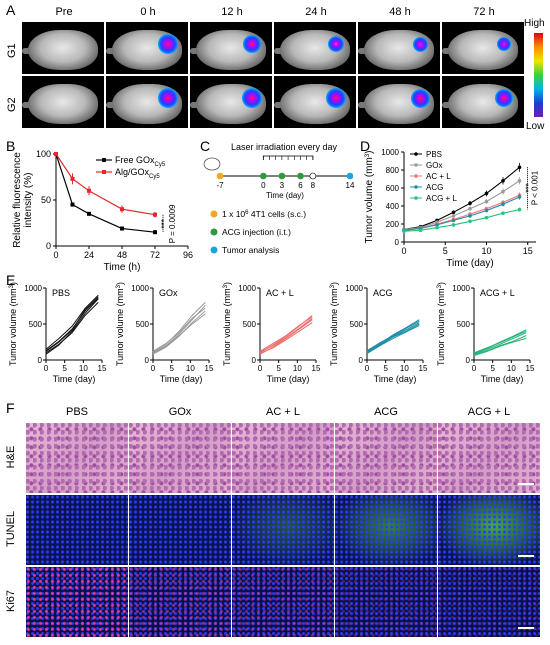 The image size is (550, 645). What do you see at coordinates (393, 188) in the screenshot?
I see `y-tick-label: 600` at bounding box center [393, 188].